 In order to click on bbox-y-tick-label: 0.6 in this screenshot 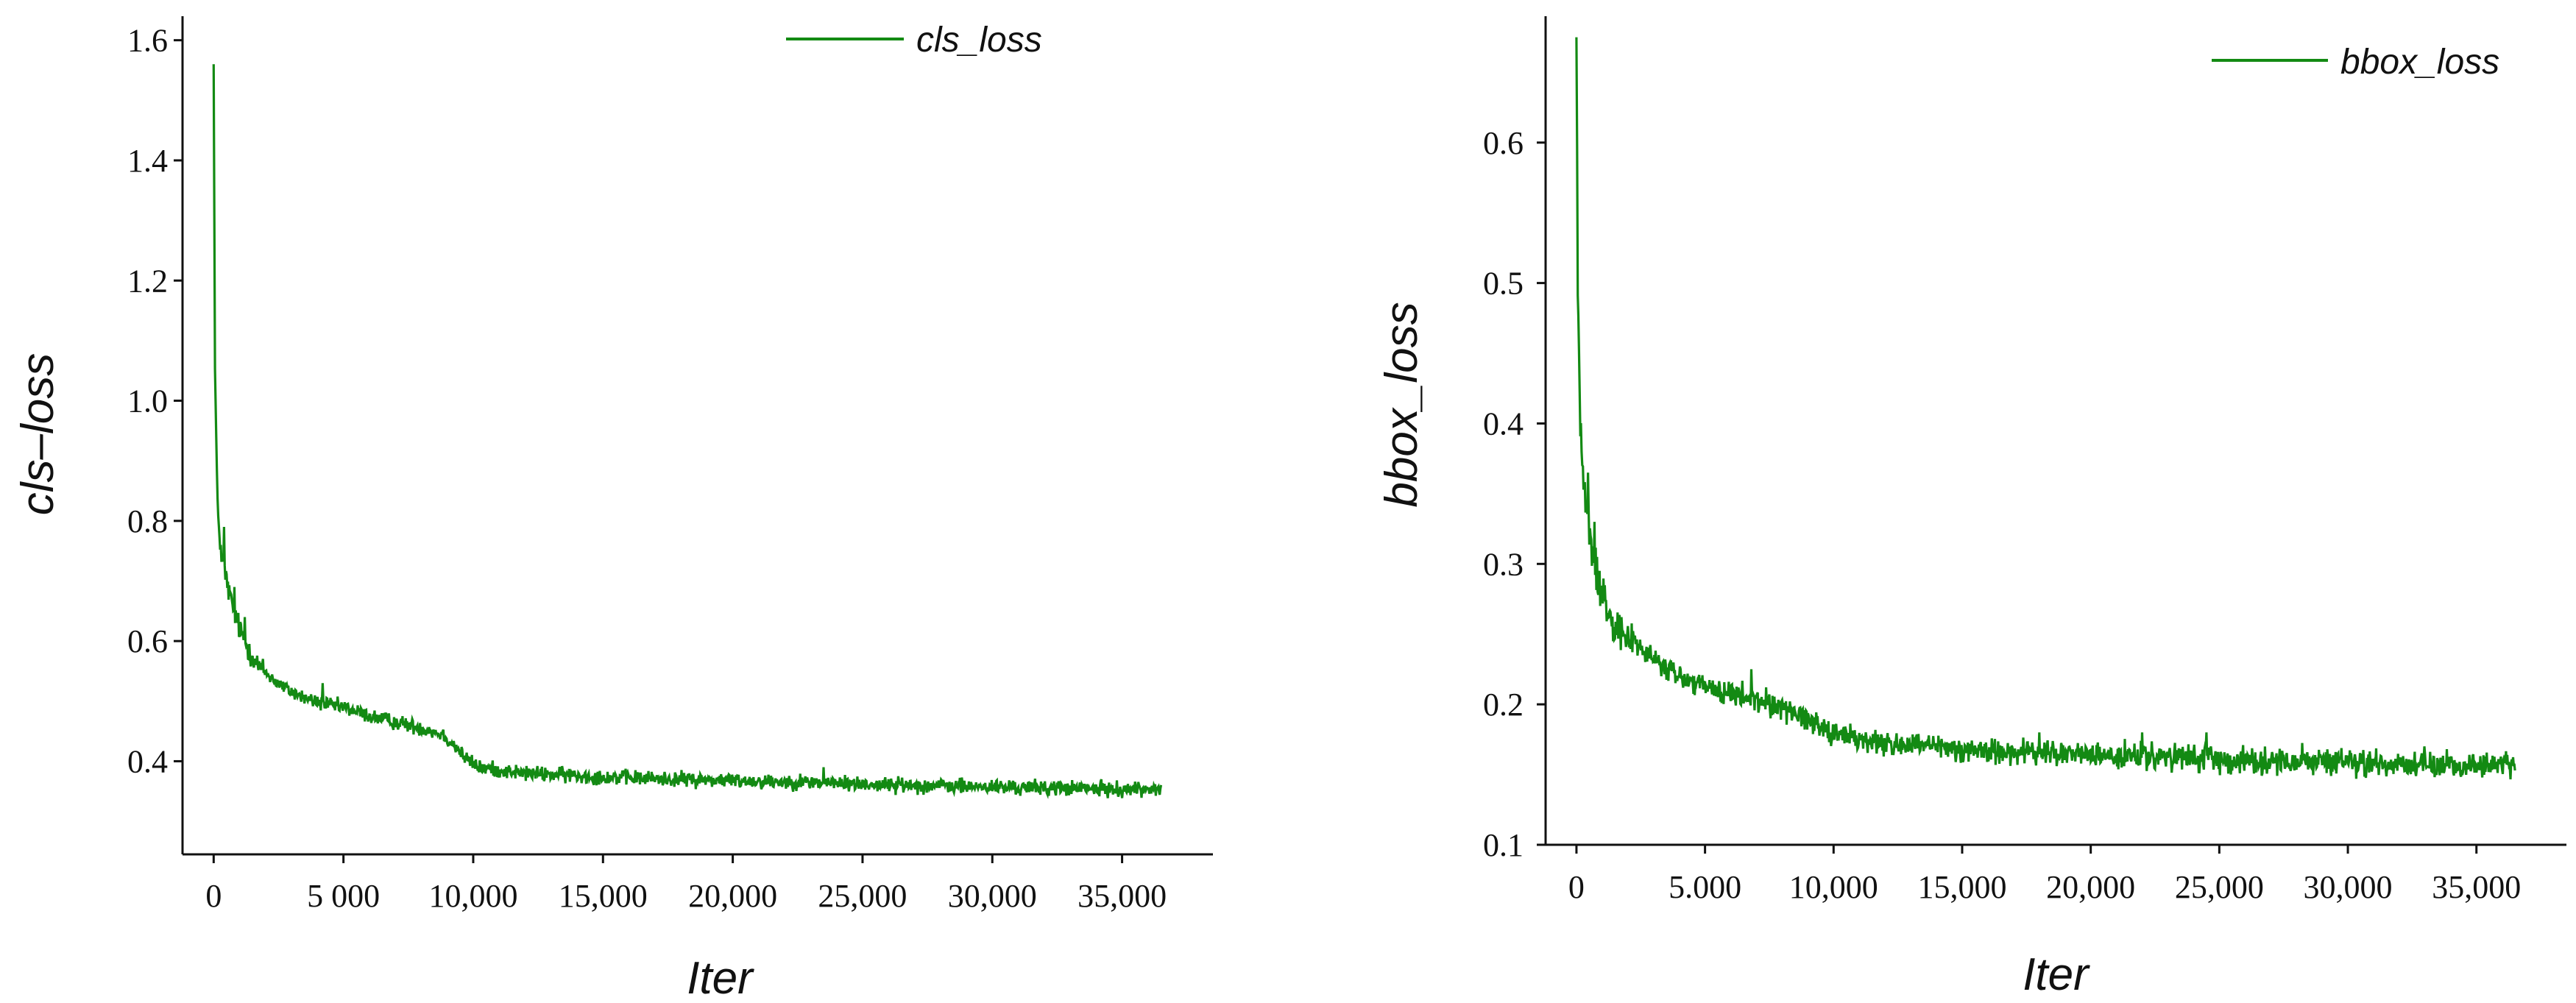, I will do `click(1503, 143)`.